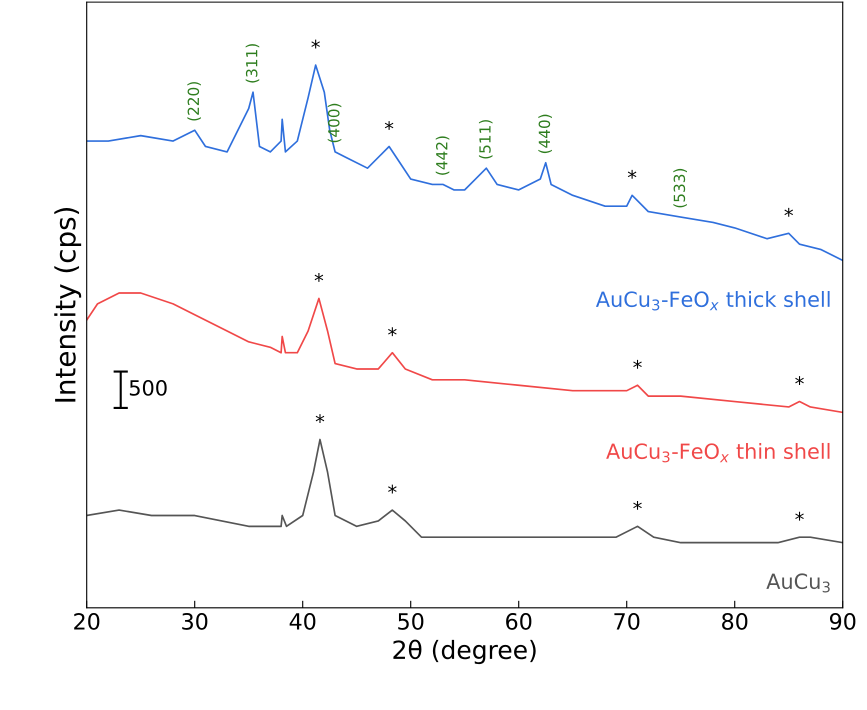 Image resolution: width=867 pixels, height=710 pixels. I want to click on y-axis-title: Intensity (cps), so click(68, 305).